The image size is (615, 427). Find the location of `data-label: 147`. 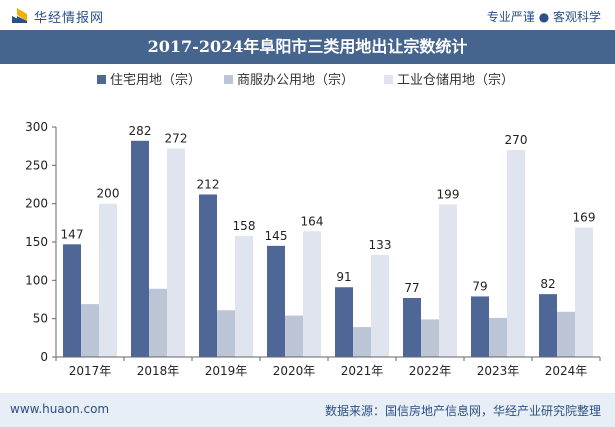

data-label: 147 is located at coordinates (72, 234).